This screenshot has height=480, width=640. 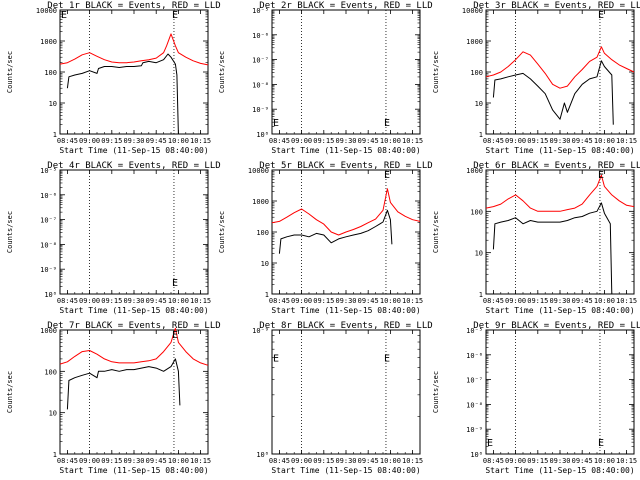 What do you see at coordinates (556, 326) in the screenshot?
I see `panel-title: Det 9r BLACK = Events, RED = LLD` at bounding box center [556, 326].